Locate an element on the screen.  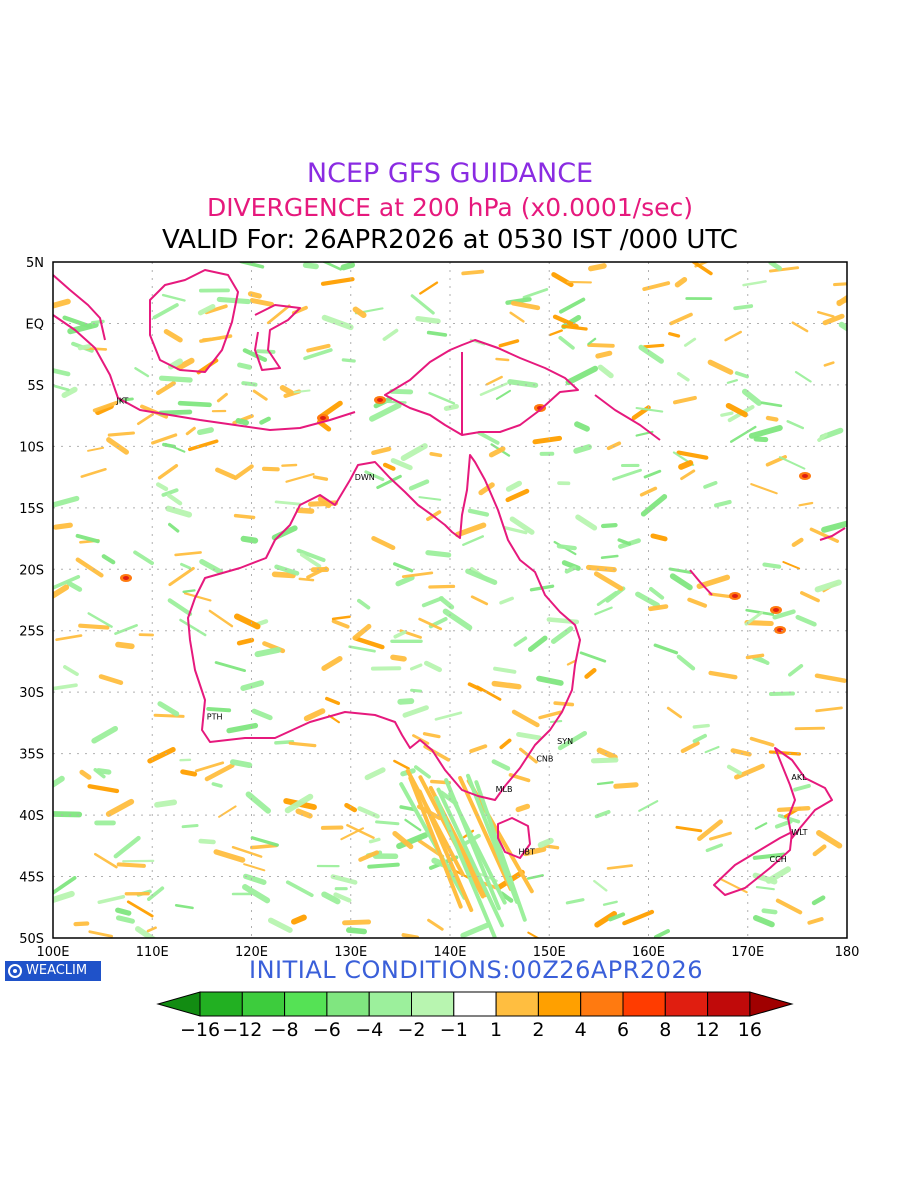
colorbar-arrow-low is located at coordinates (178, 1004).